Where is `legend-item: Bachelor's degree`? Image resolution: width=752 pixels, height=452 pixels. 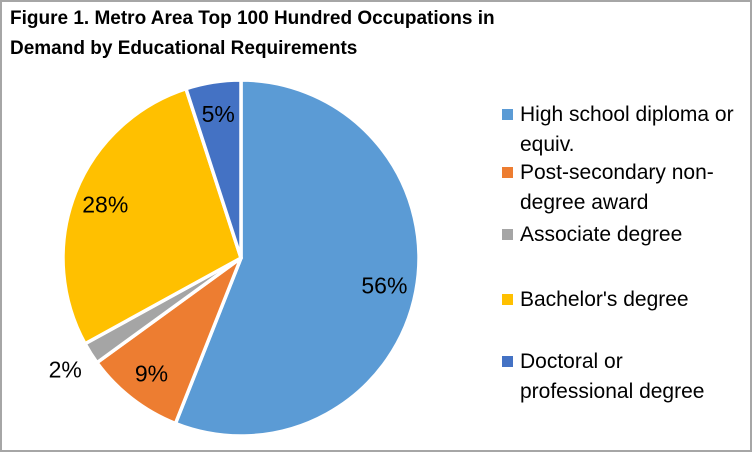 legend-item: Bachelor's degree is located at coordinates (626, 300).